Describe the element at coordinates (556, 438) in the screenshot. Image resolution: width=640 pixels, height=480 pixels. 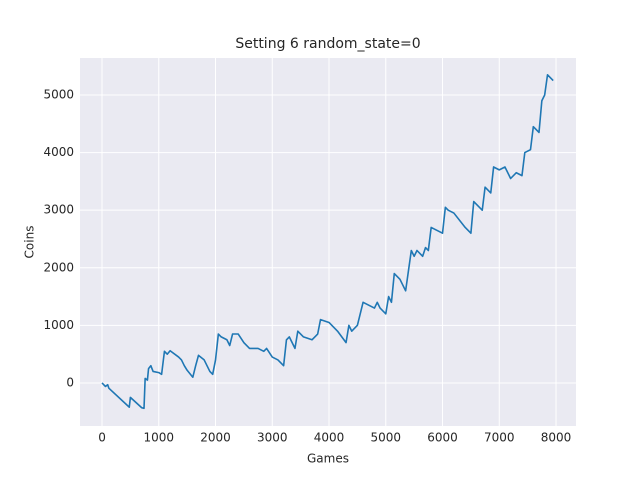
I see `x-tick-label: 8000` at that location.